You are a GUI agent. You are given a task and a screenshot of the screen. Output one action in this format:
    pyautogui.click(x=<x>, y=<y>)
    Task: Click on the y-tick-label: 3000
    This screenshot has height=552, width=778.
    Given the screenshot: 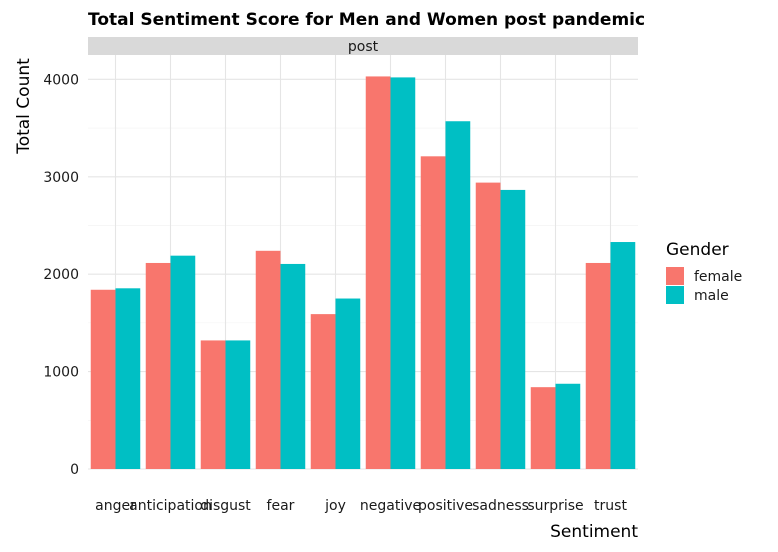 What is the action you would take?
    pyautogui.click(x=61, y=178)
    